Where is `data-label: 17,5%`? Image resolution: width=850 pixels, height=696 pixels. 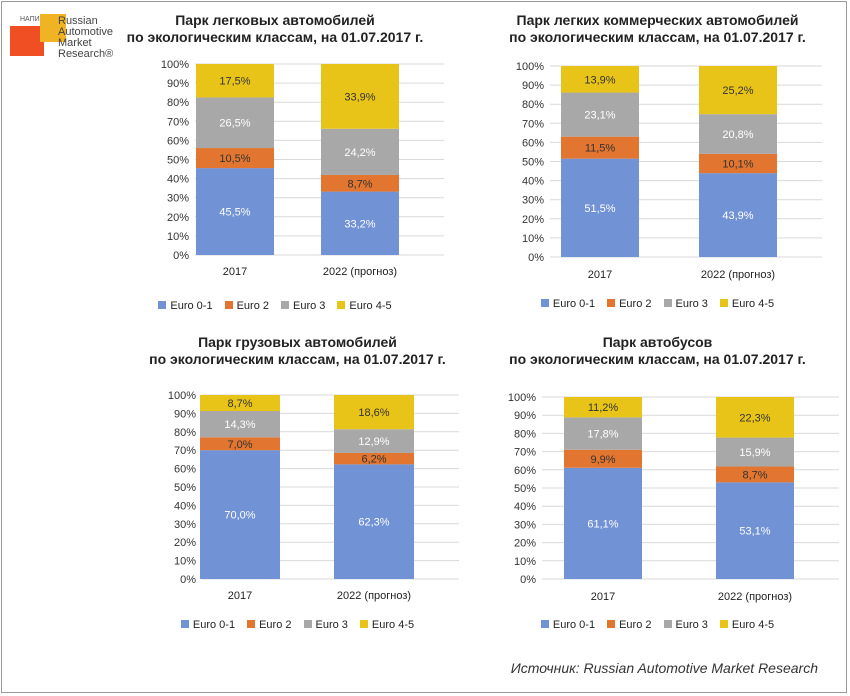 data-label: 17,5% is located at coordinates (234, 82).